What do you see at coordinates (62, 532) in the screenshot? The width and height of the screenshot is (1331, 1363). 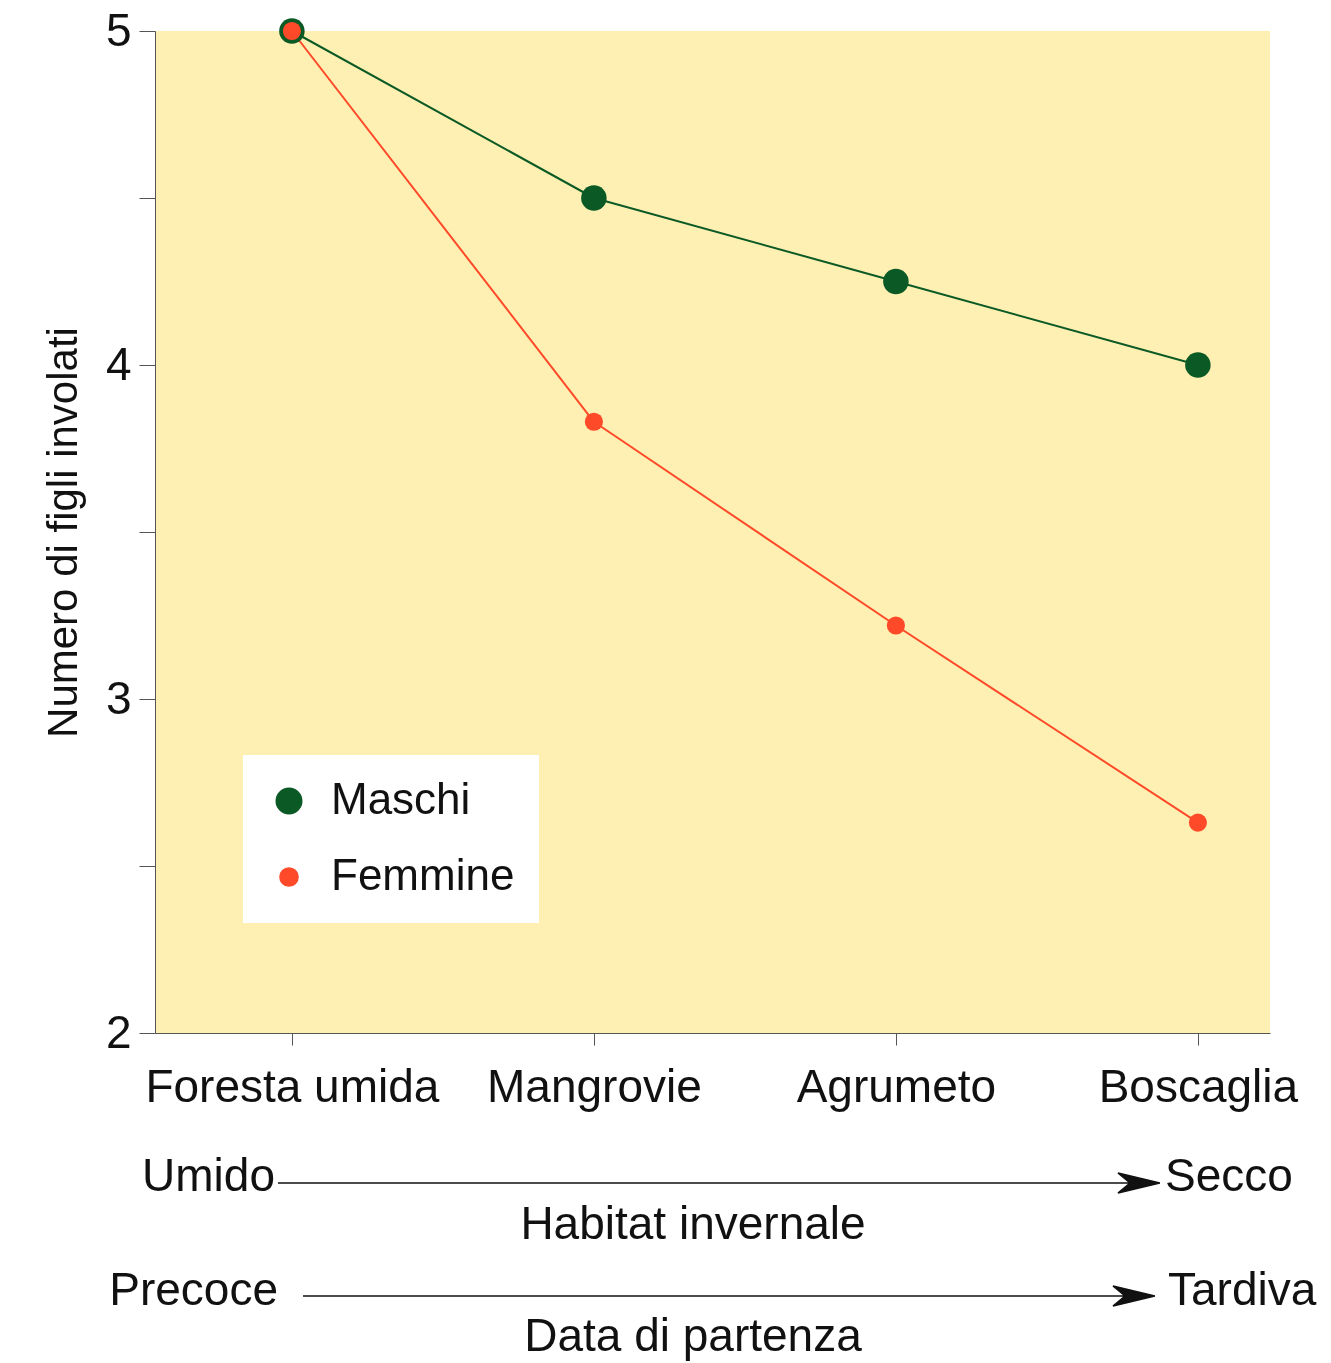 I see `y-axis-title: Numero di figli involati` at bounding box center [62, 532].